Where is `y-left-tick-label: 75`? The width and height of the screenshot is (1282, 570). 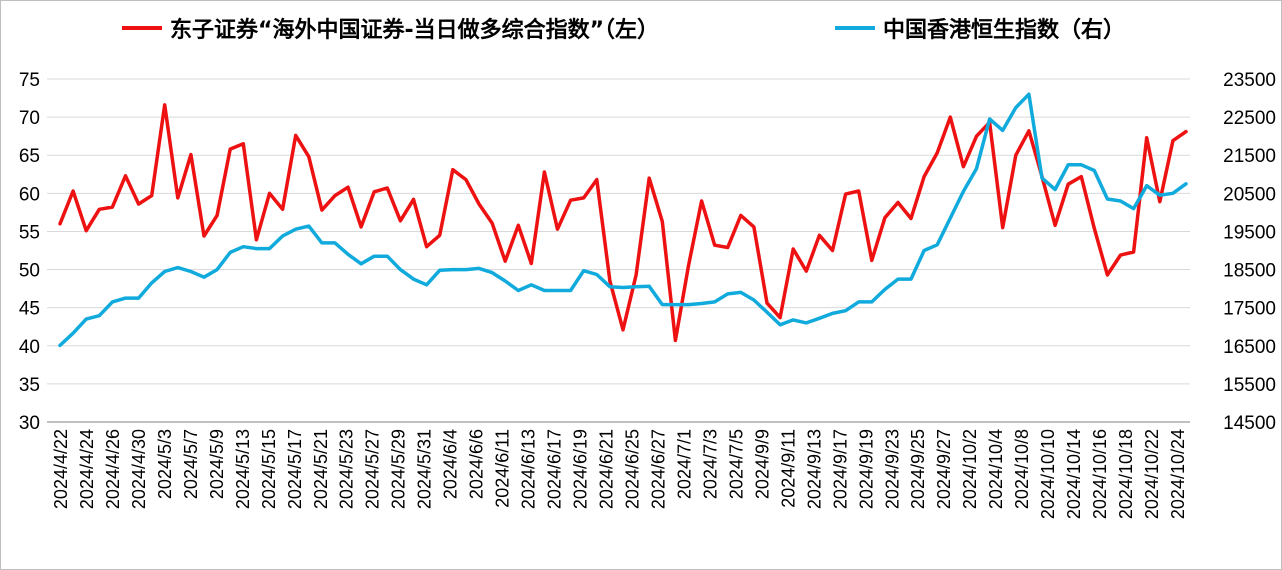
y-left-tick-label: 75 is located at coordinates (29, 80).